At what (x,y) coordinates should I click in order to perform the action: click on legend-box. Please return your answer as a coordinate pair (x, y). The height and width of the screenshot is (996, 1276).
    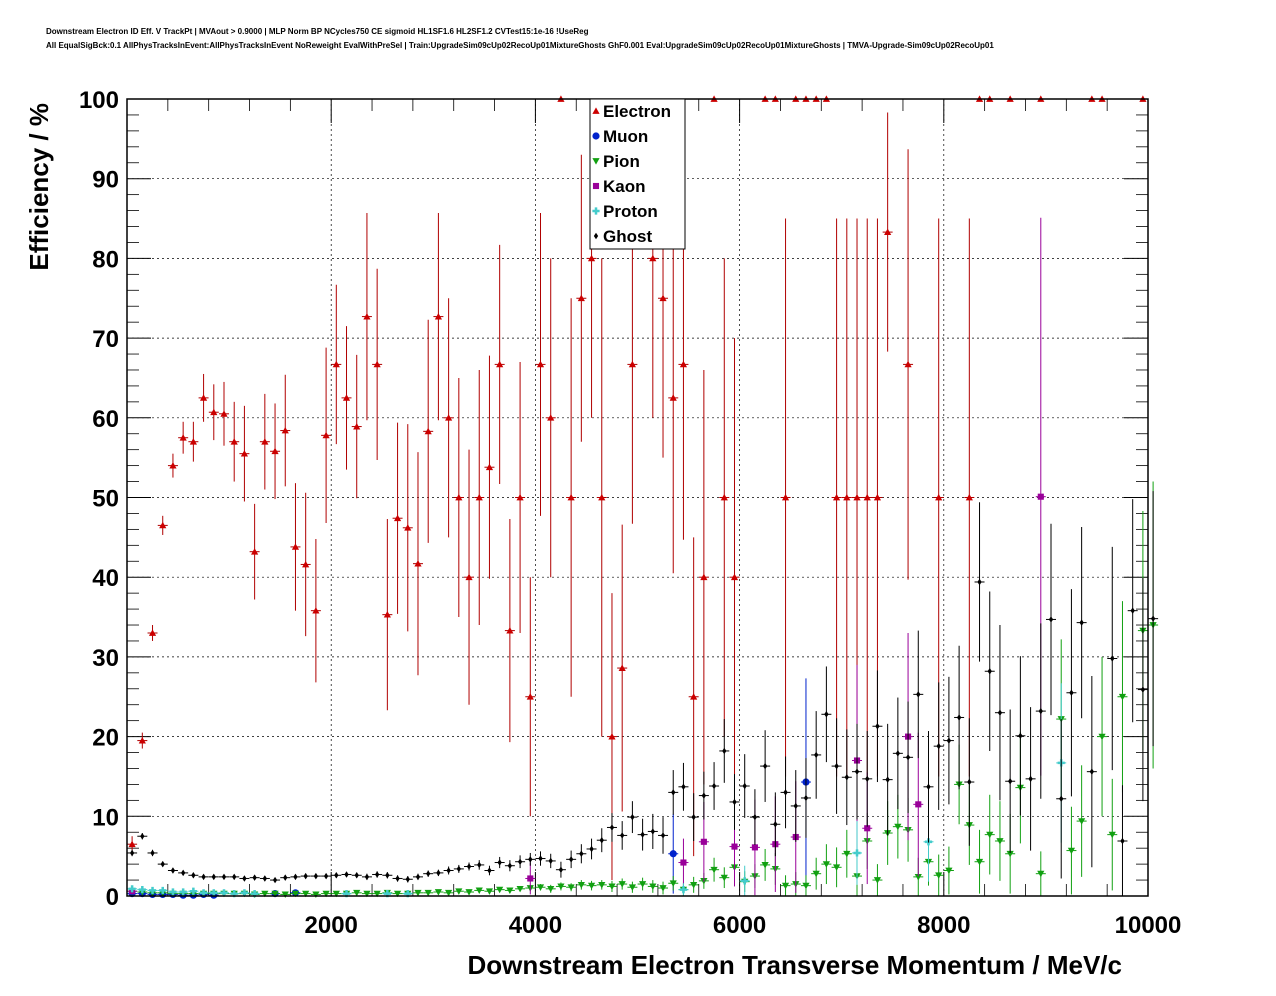
    Looking at the image, I should click on (637, 174).